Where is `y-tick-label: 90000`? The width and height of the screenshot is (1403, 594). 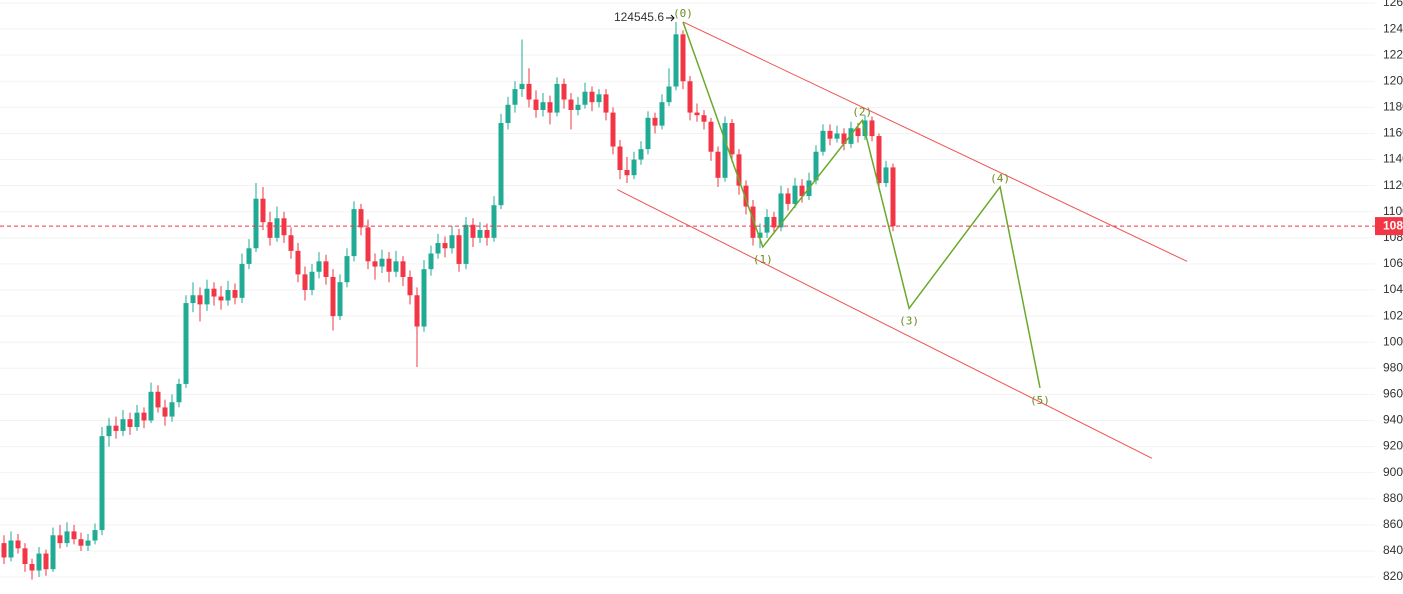 y-tick-label: 90000 is located at coordinates (1393, 472).